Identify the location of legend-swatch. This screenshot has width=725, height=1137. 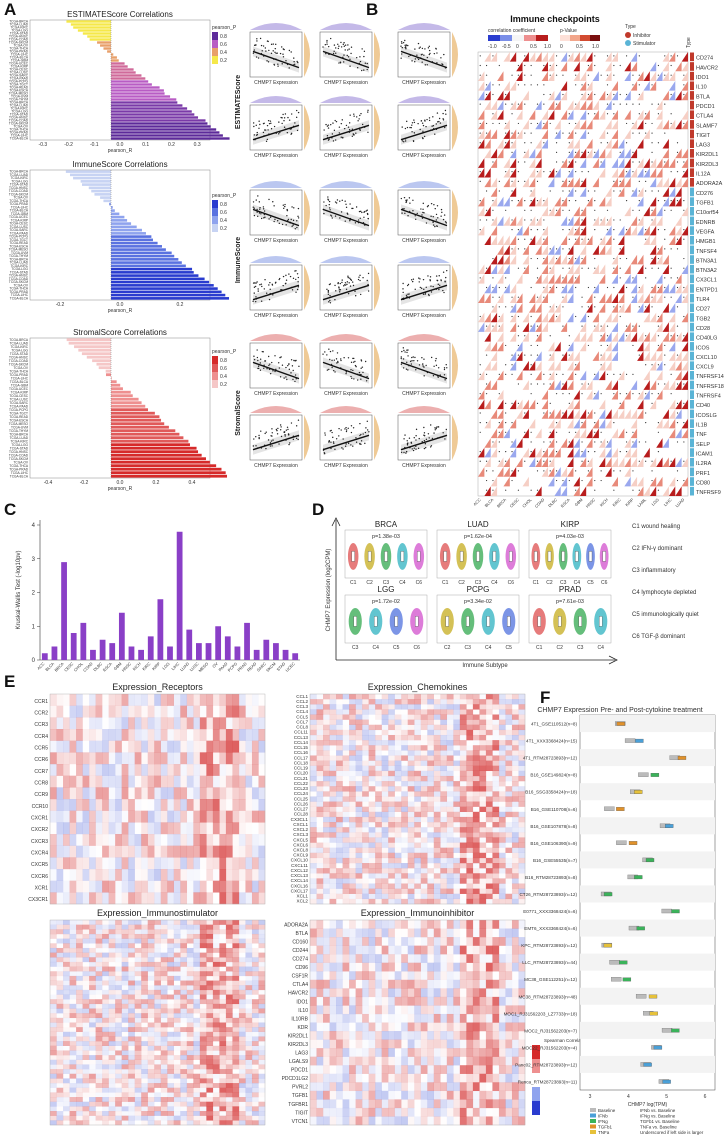
(575, 38).